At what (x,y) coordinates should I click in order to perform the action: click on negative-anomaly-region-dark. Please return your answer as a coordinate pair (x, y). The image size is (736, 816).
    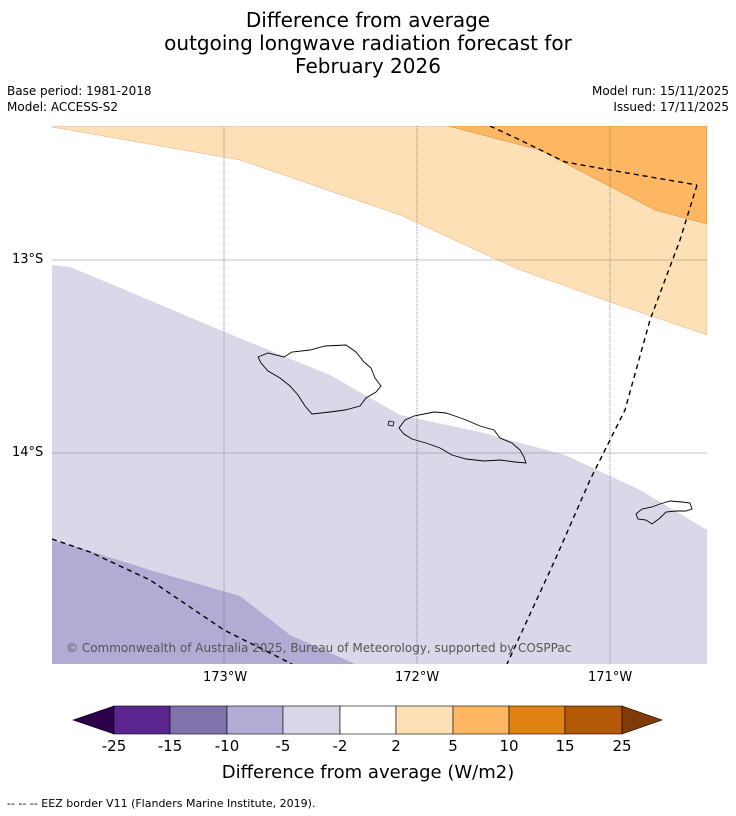
    Looking at the image, I should click on (203, 602).